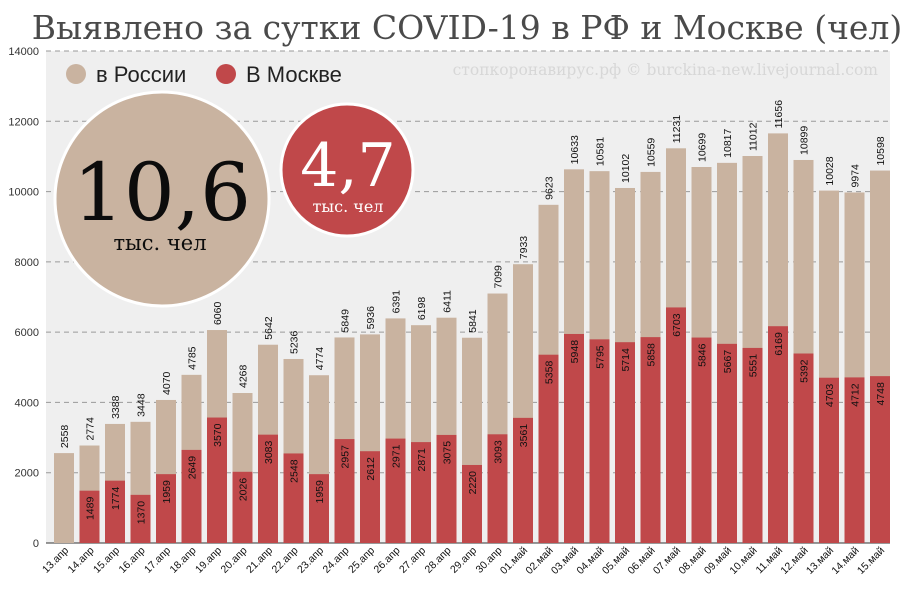 This screenshot has width=900, height=596. Describe the element at coordinates (422, 460) in the screenshot. I see `value-label-moscow: 2871` at that location.